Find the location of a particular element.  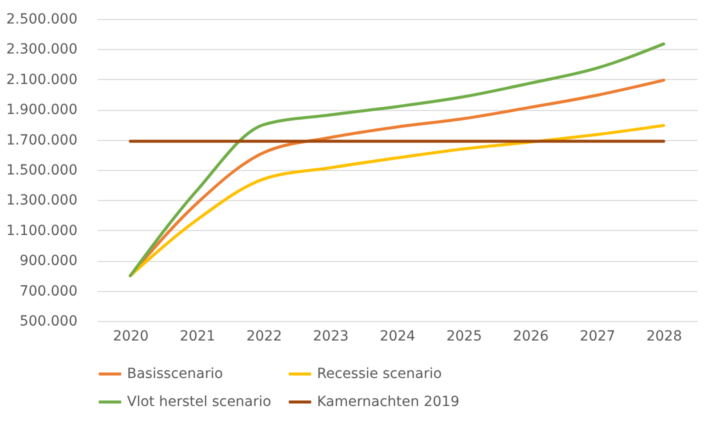

y-tick-label: 1.100.000 is located at coordinates (42, 230).